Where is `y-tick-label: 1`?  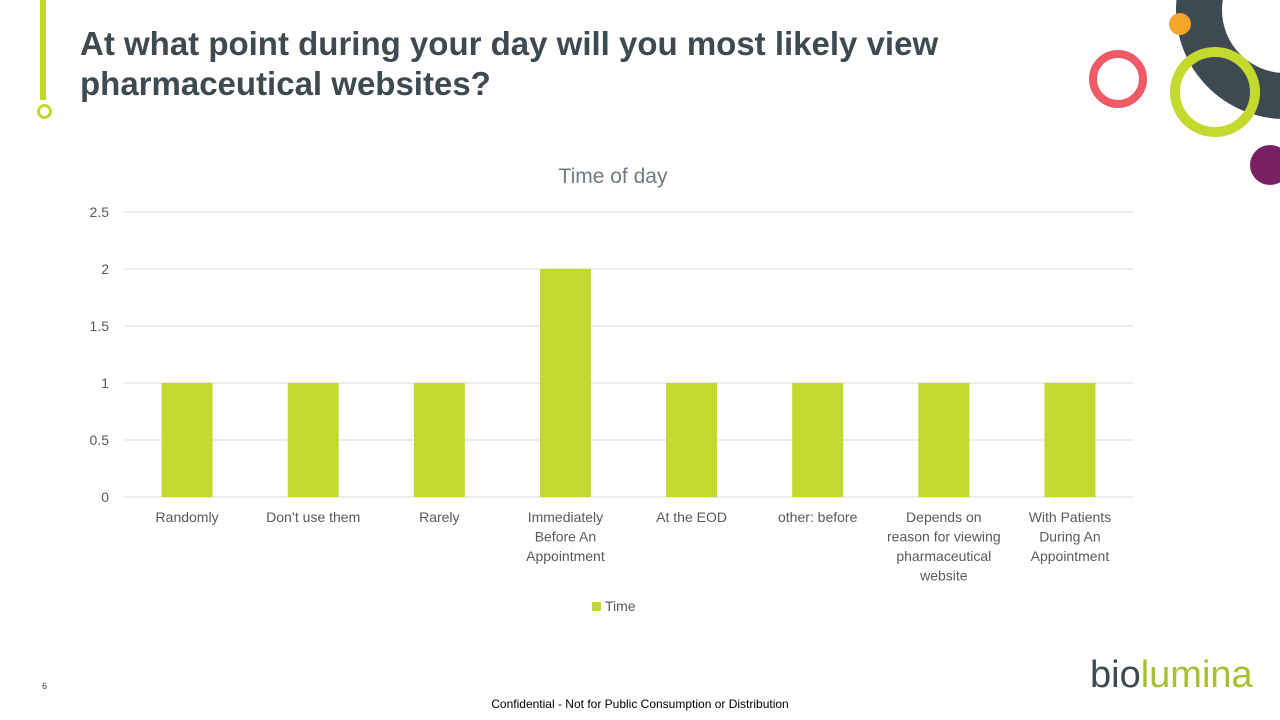 y-tick-label: 1 is located at coordinates (105, 383).